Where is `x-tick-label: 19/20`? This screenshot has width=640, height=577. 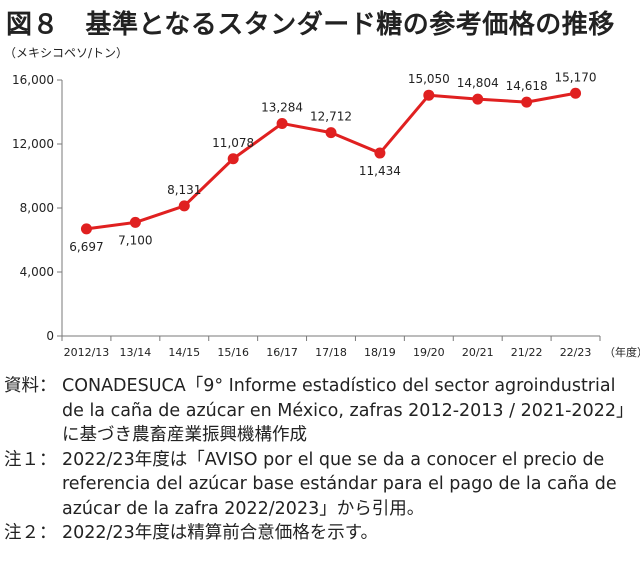
x-tick-label: 19/20 is located at coordinates (429, 352).